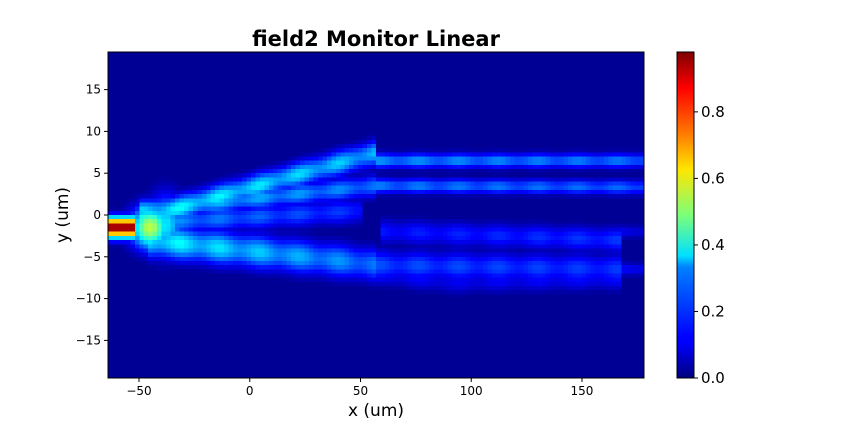  I want to click on chart-title: field2 Monitor Linear, so click(376, 39).